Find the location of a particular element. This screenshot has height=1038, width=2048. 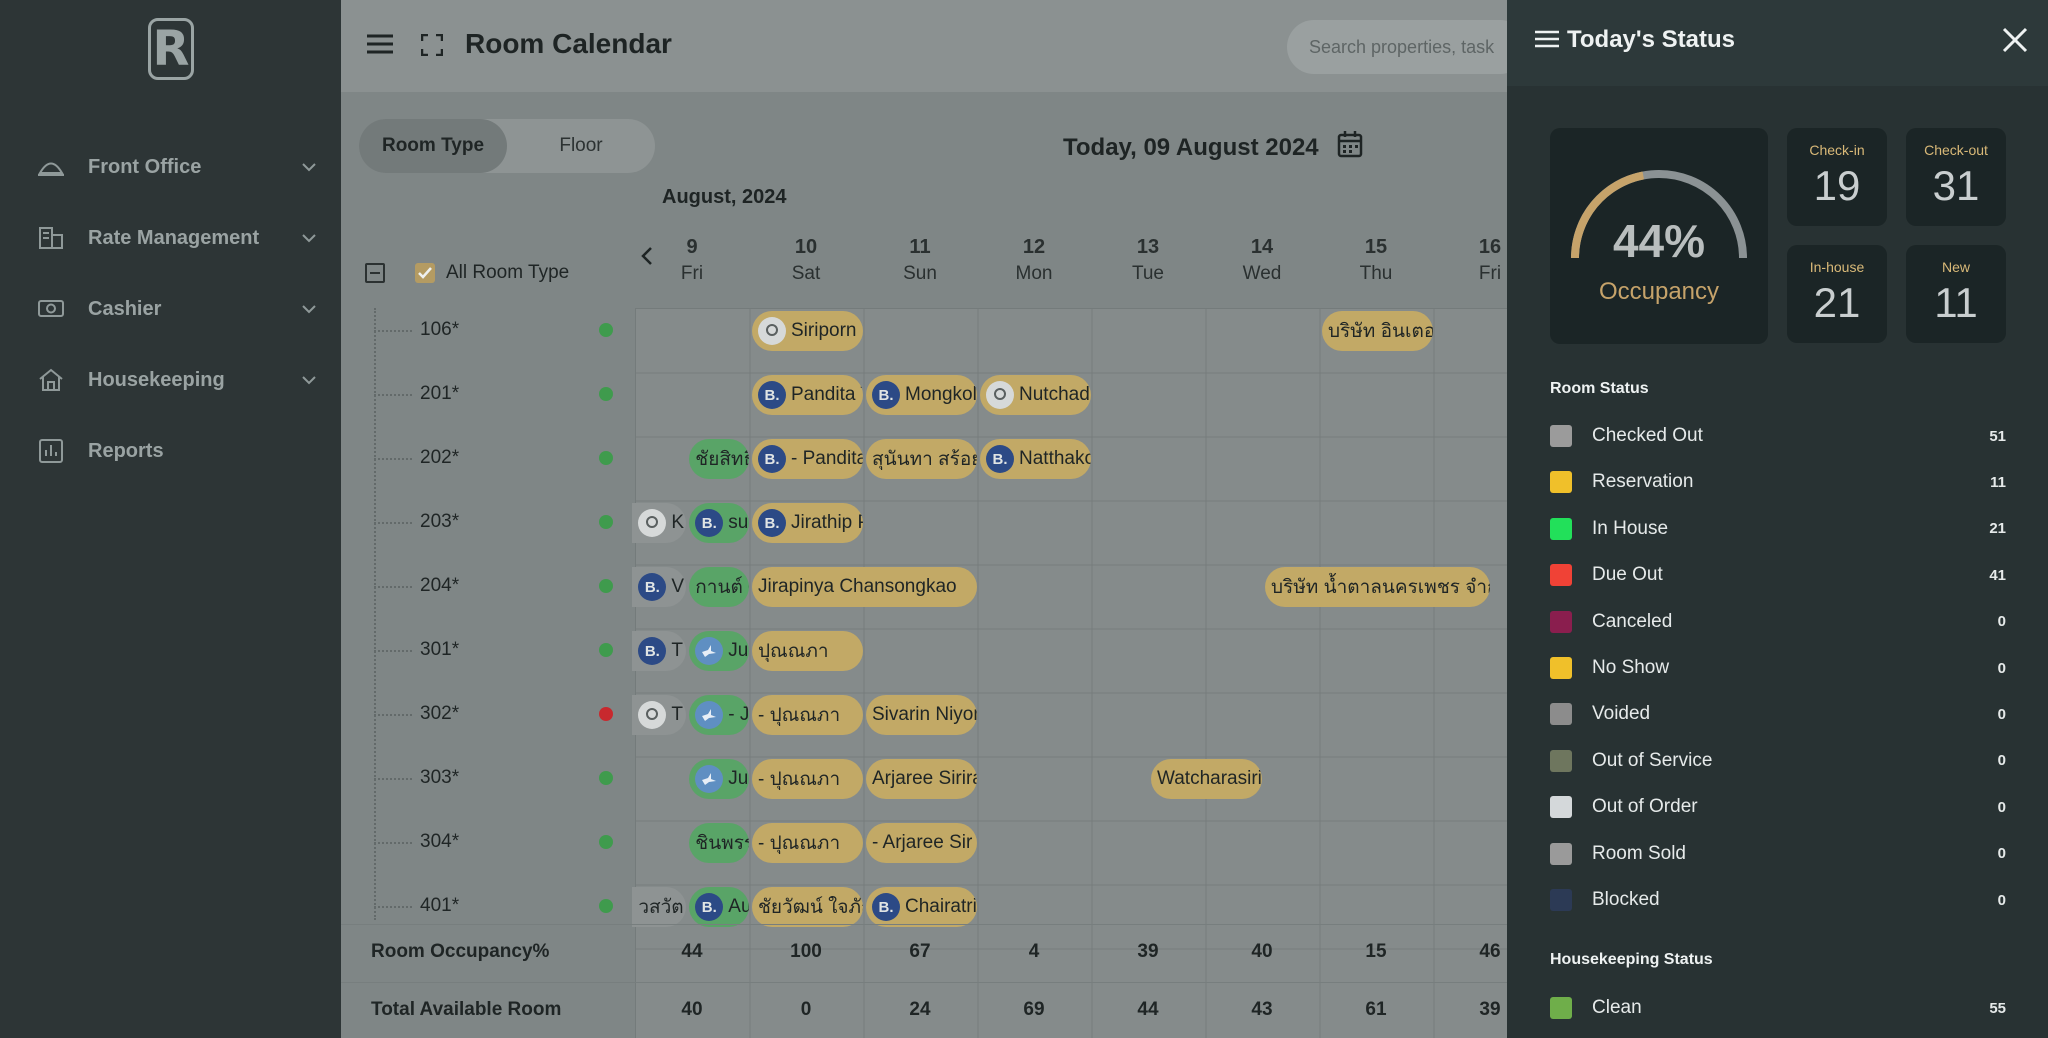

occupancy-gauge is located at coordinates (1659, 214).